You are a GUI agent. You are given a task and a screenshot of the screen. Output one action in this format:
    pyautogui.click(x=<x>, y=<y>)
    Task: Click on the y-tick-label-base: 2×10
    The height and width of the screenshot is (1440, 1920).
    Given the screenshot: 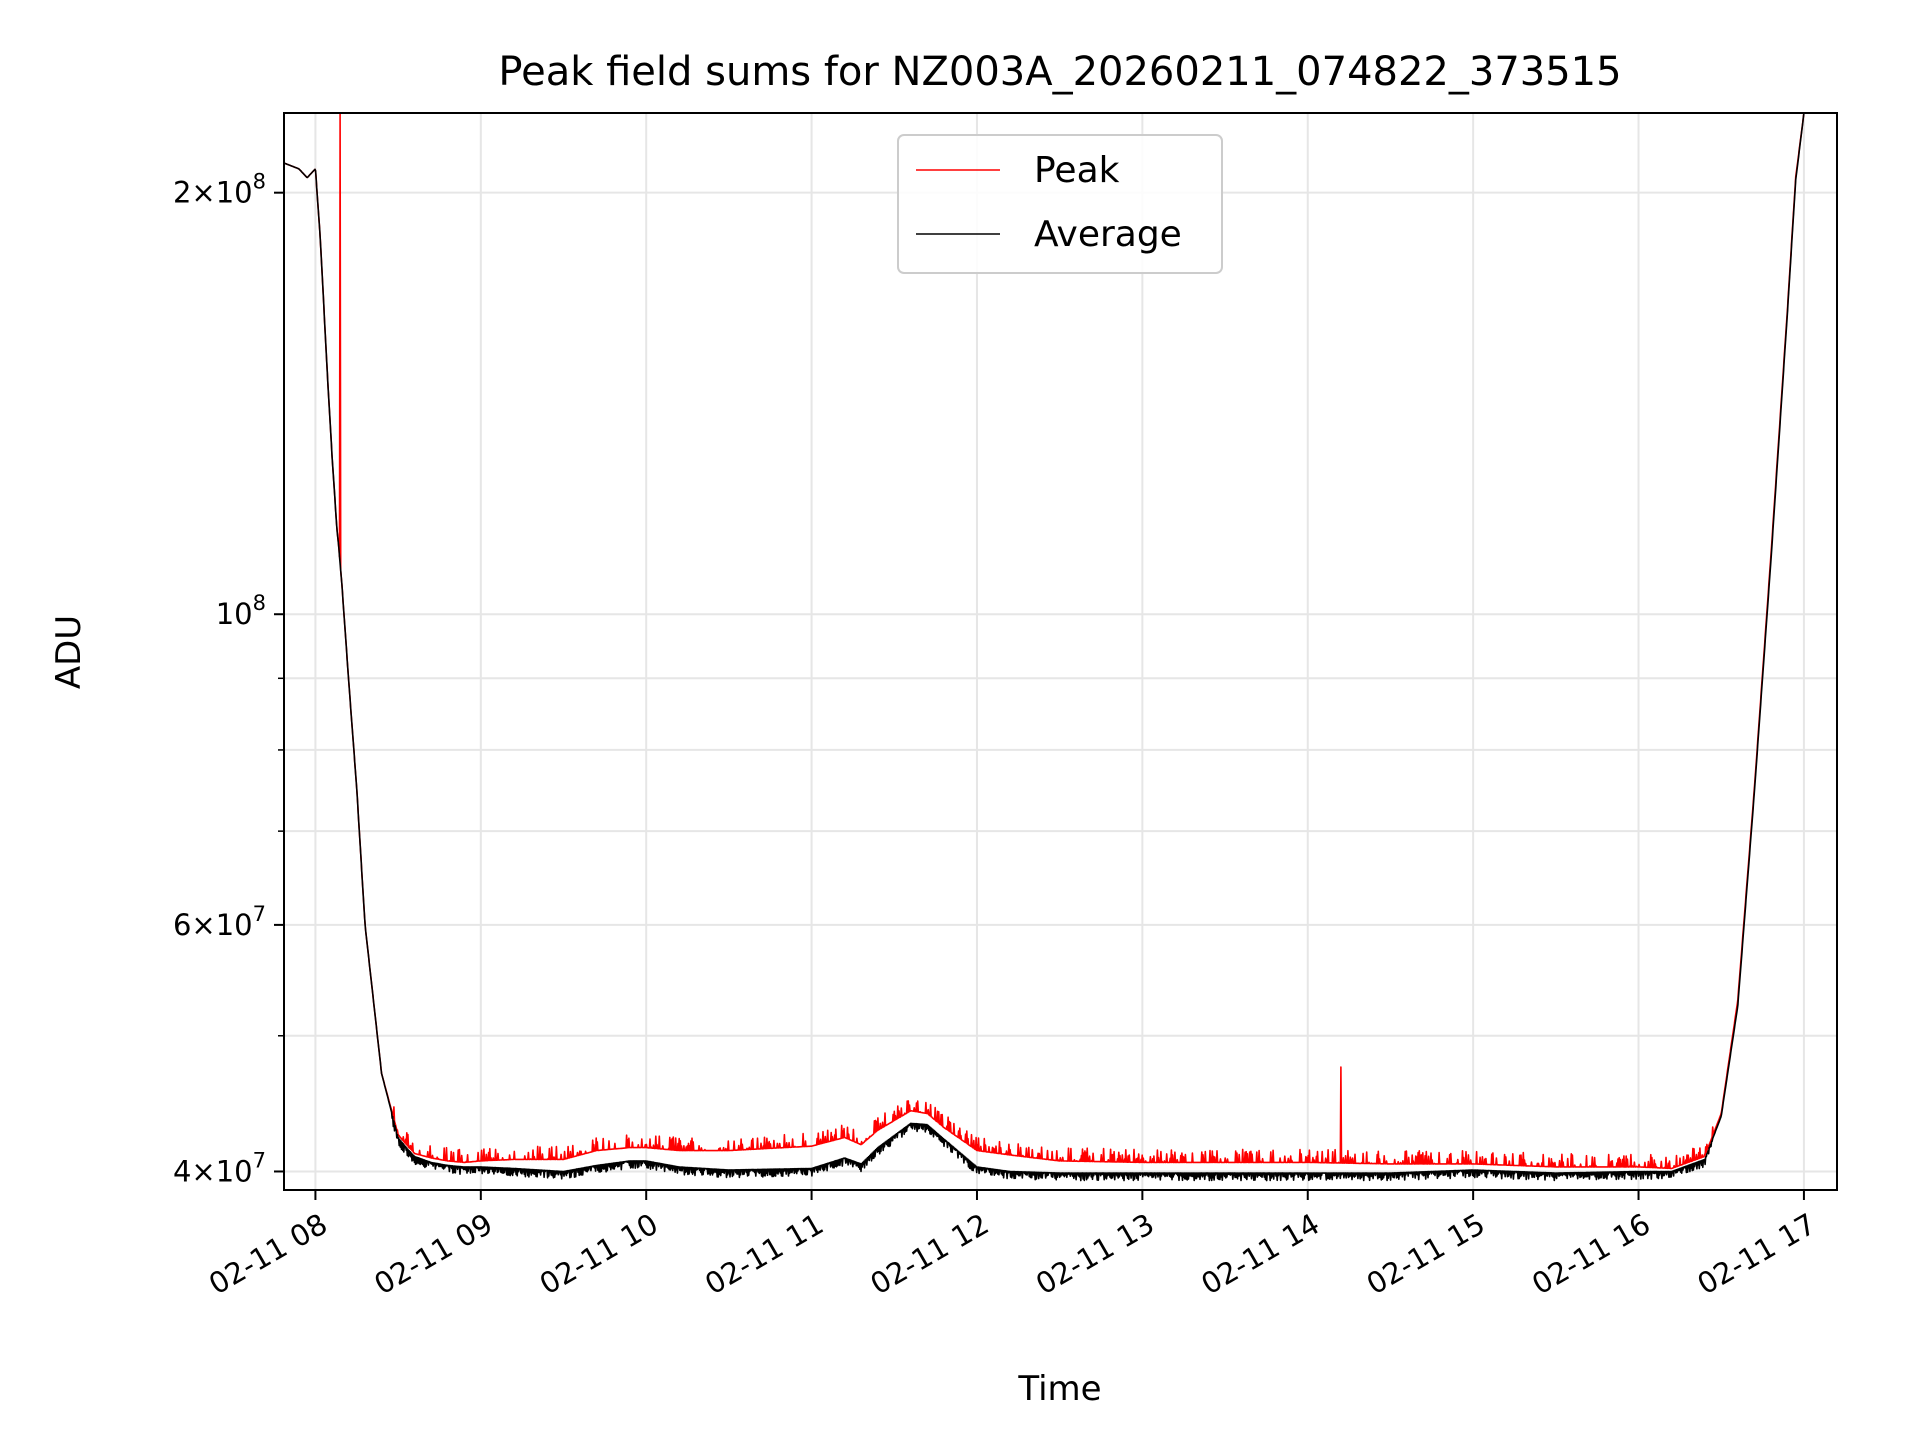 What is the action you would take?
    pyautogui.click(x=213, y=193)
    